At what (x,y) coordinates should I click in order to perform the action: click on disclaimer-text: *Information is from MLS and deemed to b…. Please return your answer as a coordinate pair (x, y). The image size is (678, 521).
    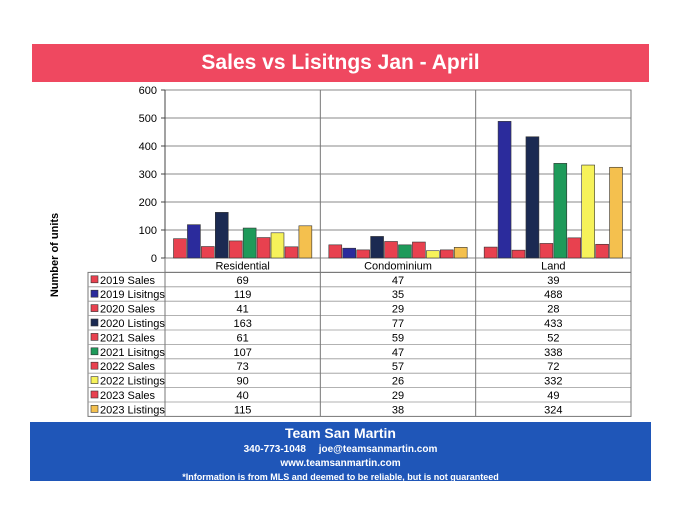
    Looking at the image, I should click on (340, 477).